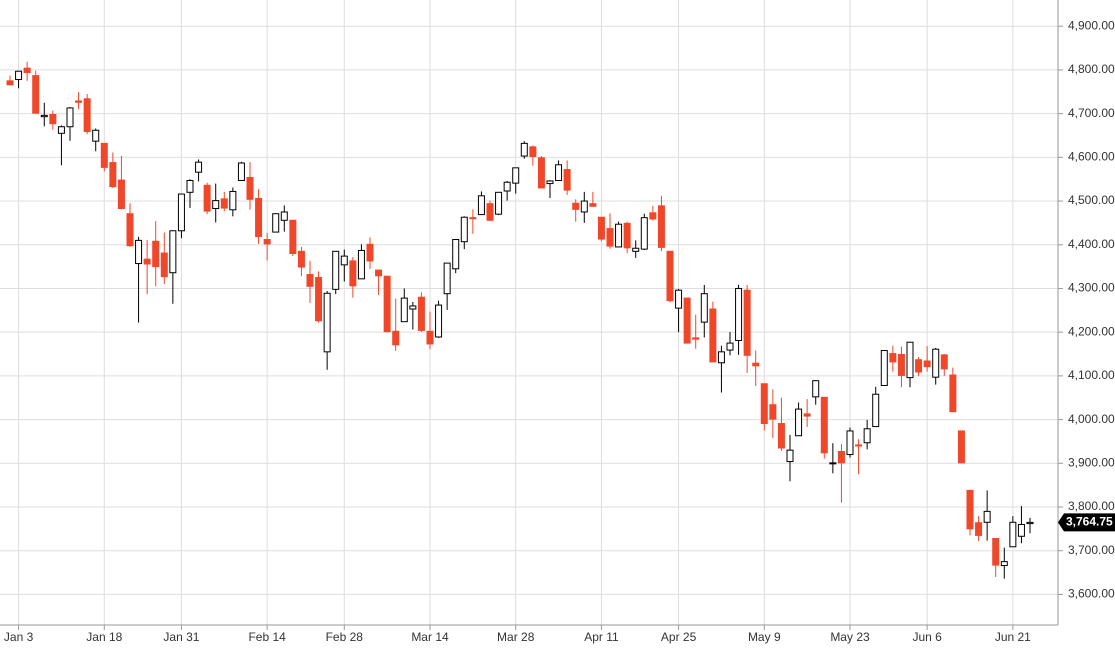 This screenshot has width=1115, height=649. I want to click on last-price-label: 3,764.75, so click(1089, 522).